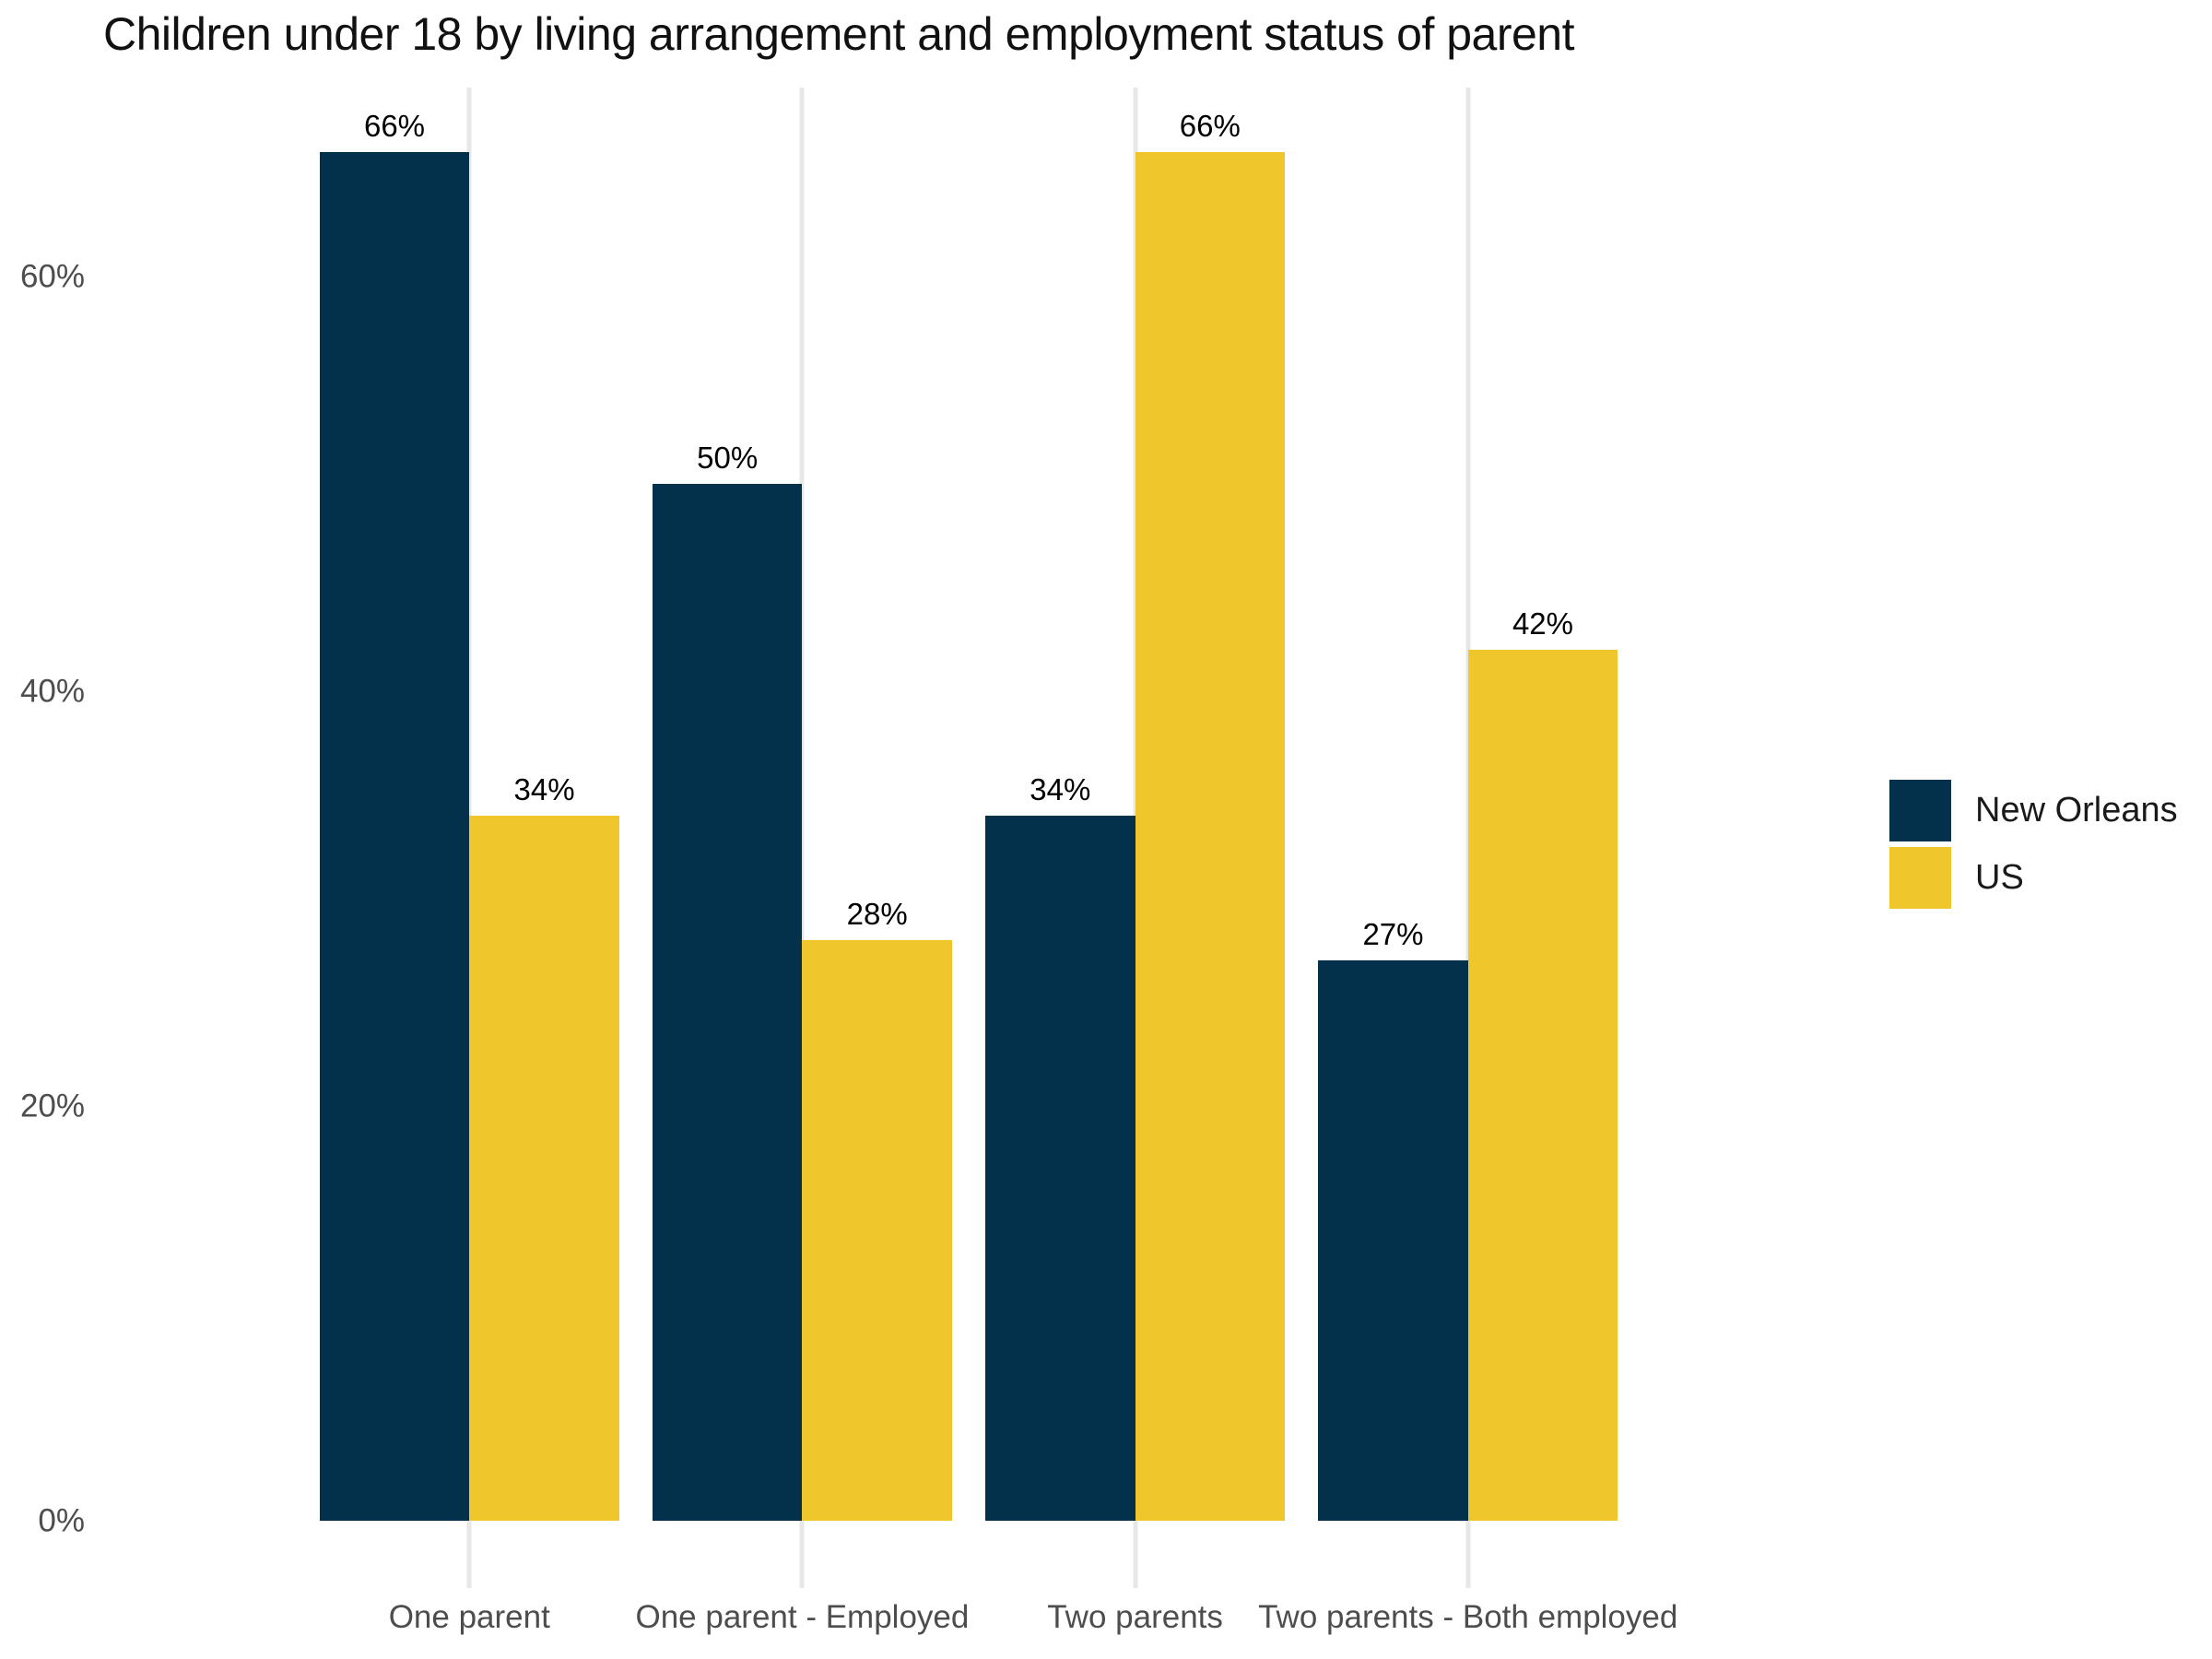  What do you see at coordinates (1468, 1617) in the screenshot?
I see `x-tick-label-4: Two parents - Both employed` at bounding box center [1468, 1617].